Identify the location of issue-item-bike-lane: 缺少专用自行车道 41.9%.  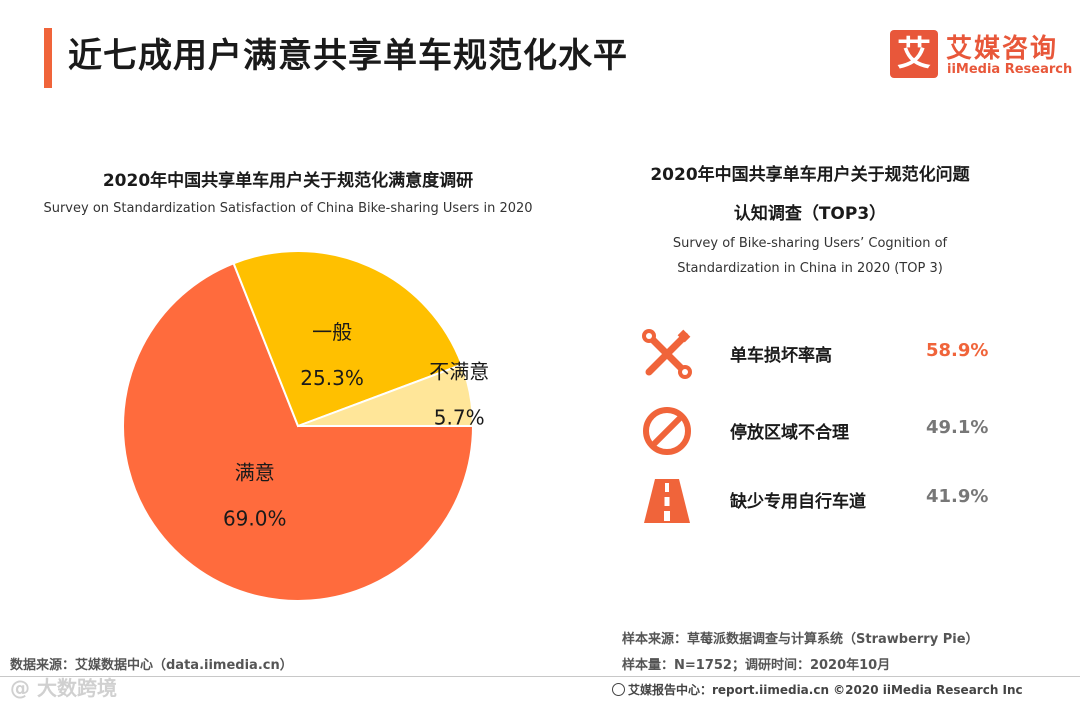
(840, 500).